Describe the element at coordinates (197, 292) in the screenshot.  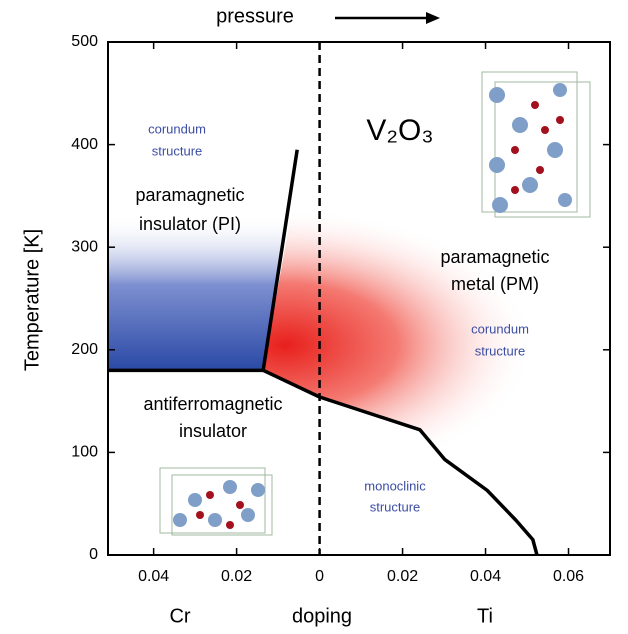
I see `pi-region` at that location.